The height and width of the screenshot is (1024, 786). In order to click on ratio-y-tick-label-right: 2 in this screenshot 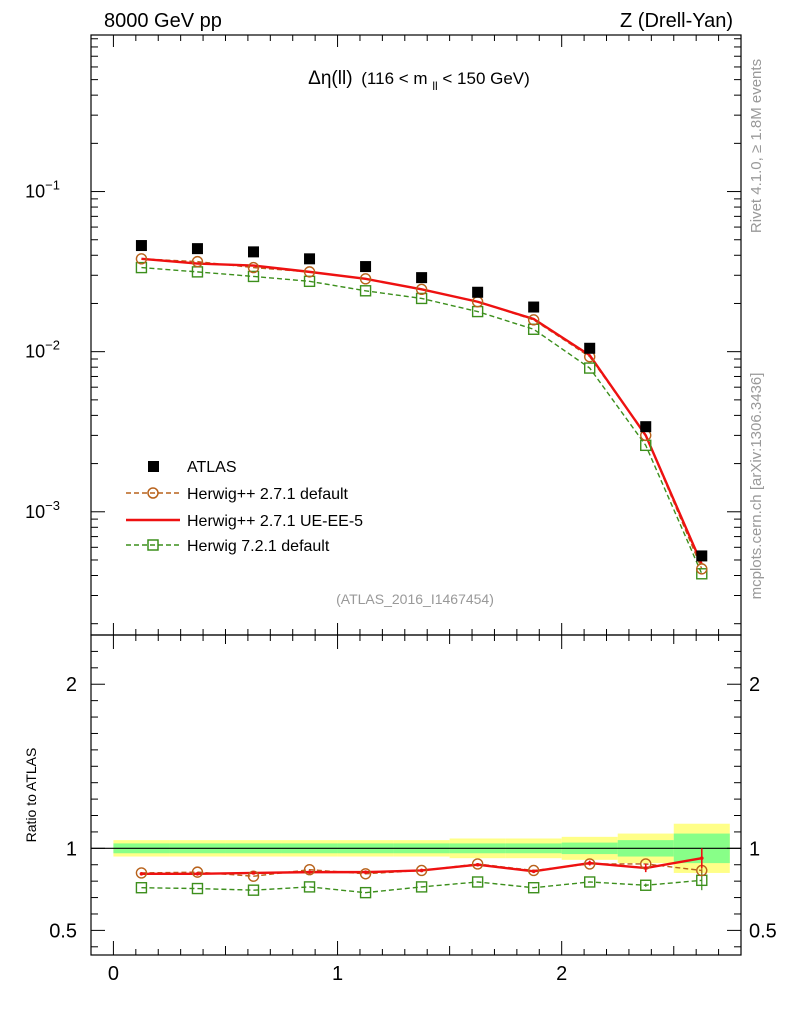, I will do `click(754, 685)`.